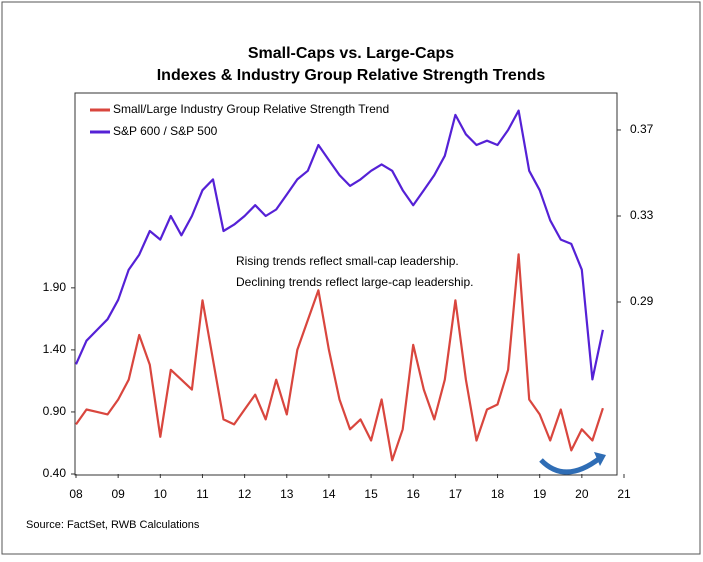 The height and width of the screenshot is (562, 703). I want to click on x-tick-label: 16, so click(414, 494).